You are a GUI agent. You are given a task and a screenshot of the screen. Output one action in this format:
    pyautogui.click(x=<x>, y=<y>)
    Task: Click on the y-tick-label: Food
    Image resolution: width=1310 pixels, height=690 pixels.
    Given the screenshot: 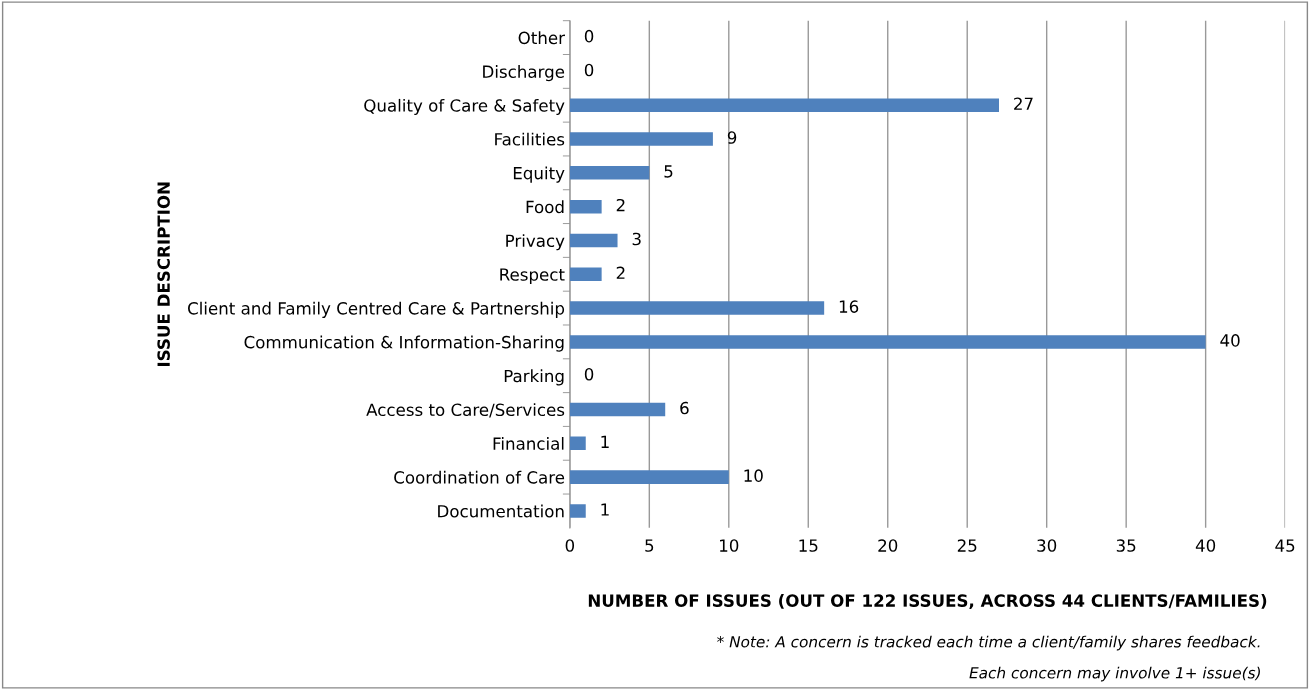 What is the action you would take?
    pyautogui.click(x=545, y=207)
    